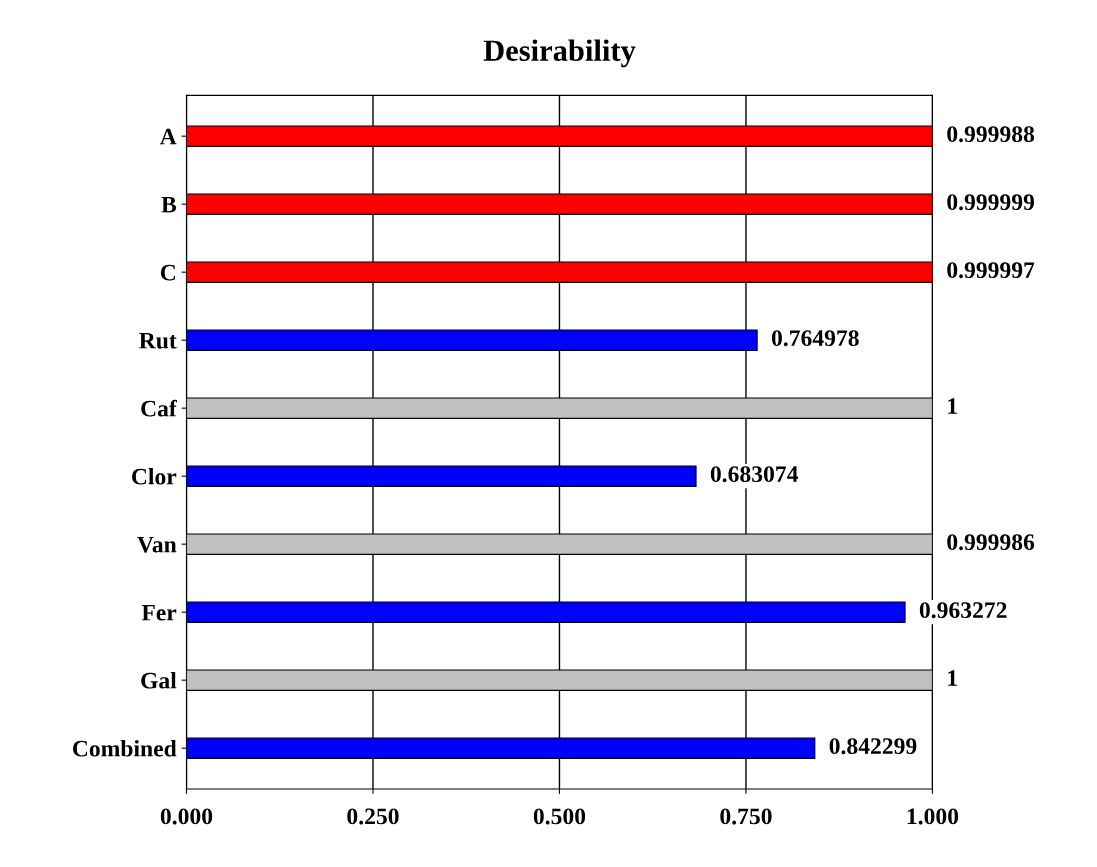  I want to click on x-tick-label: 0.250, so click(373, 816).